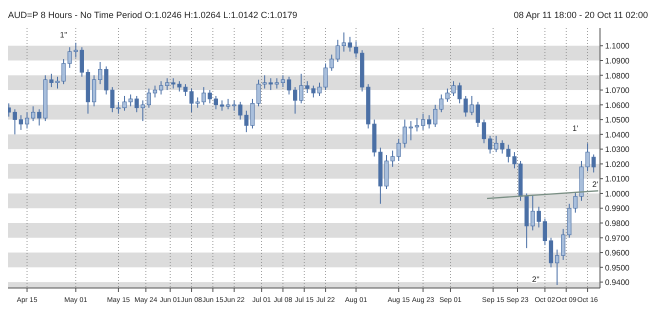 The width and height of the screenshot is (660, 320). Describe the element at coordinates (64, 35) in the screenshot. I see `annotation: 1''` at that location.